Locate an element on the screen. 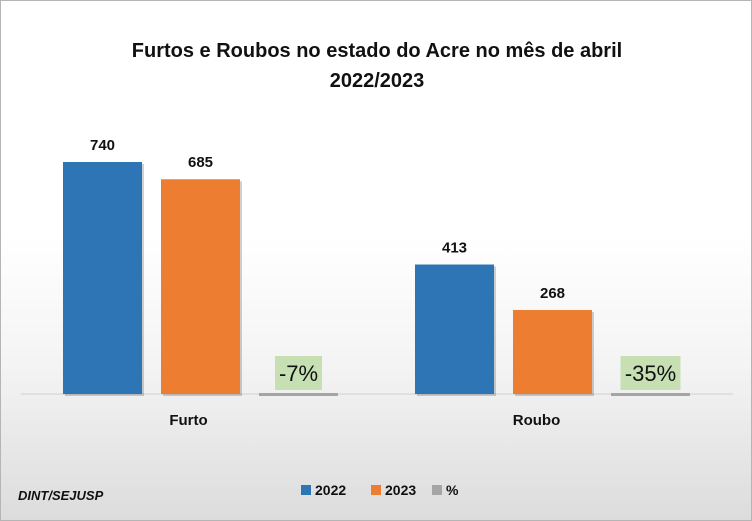 The image size is (752, 521). data-label-2023-furto: 685 is located at coordinates (200, 162).